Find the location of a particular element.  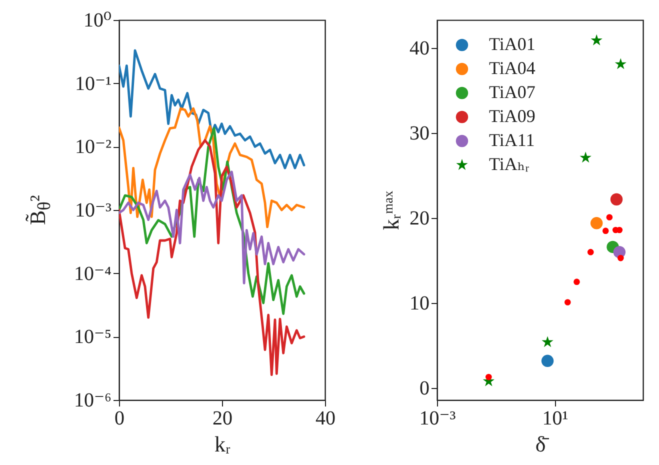

legend-label: TiA01 is located at coordinates (512, 44).